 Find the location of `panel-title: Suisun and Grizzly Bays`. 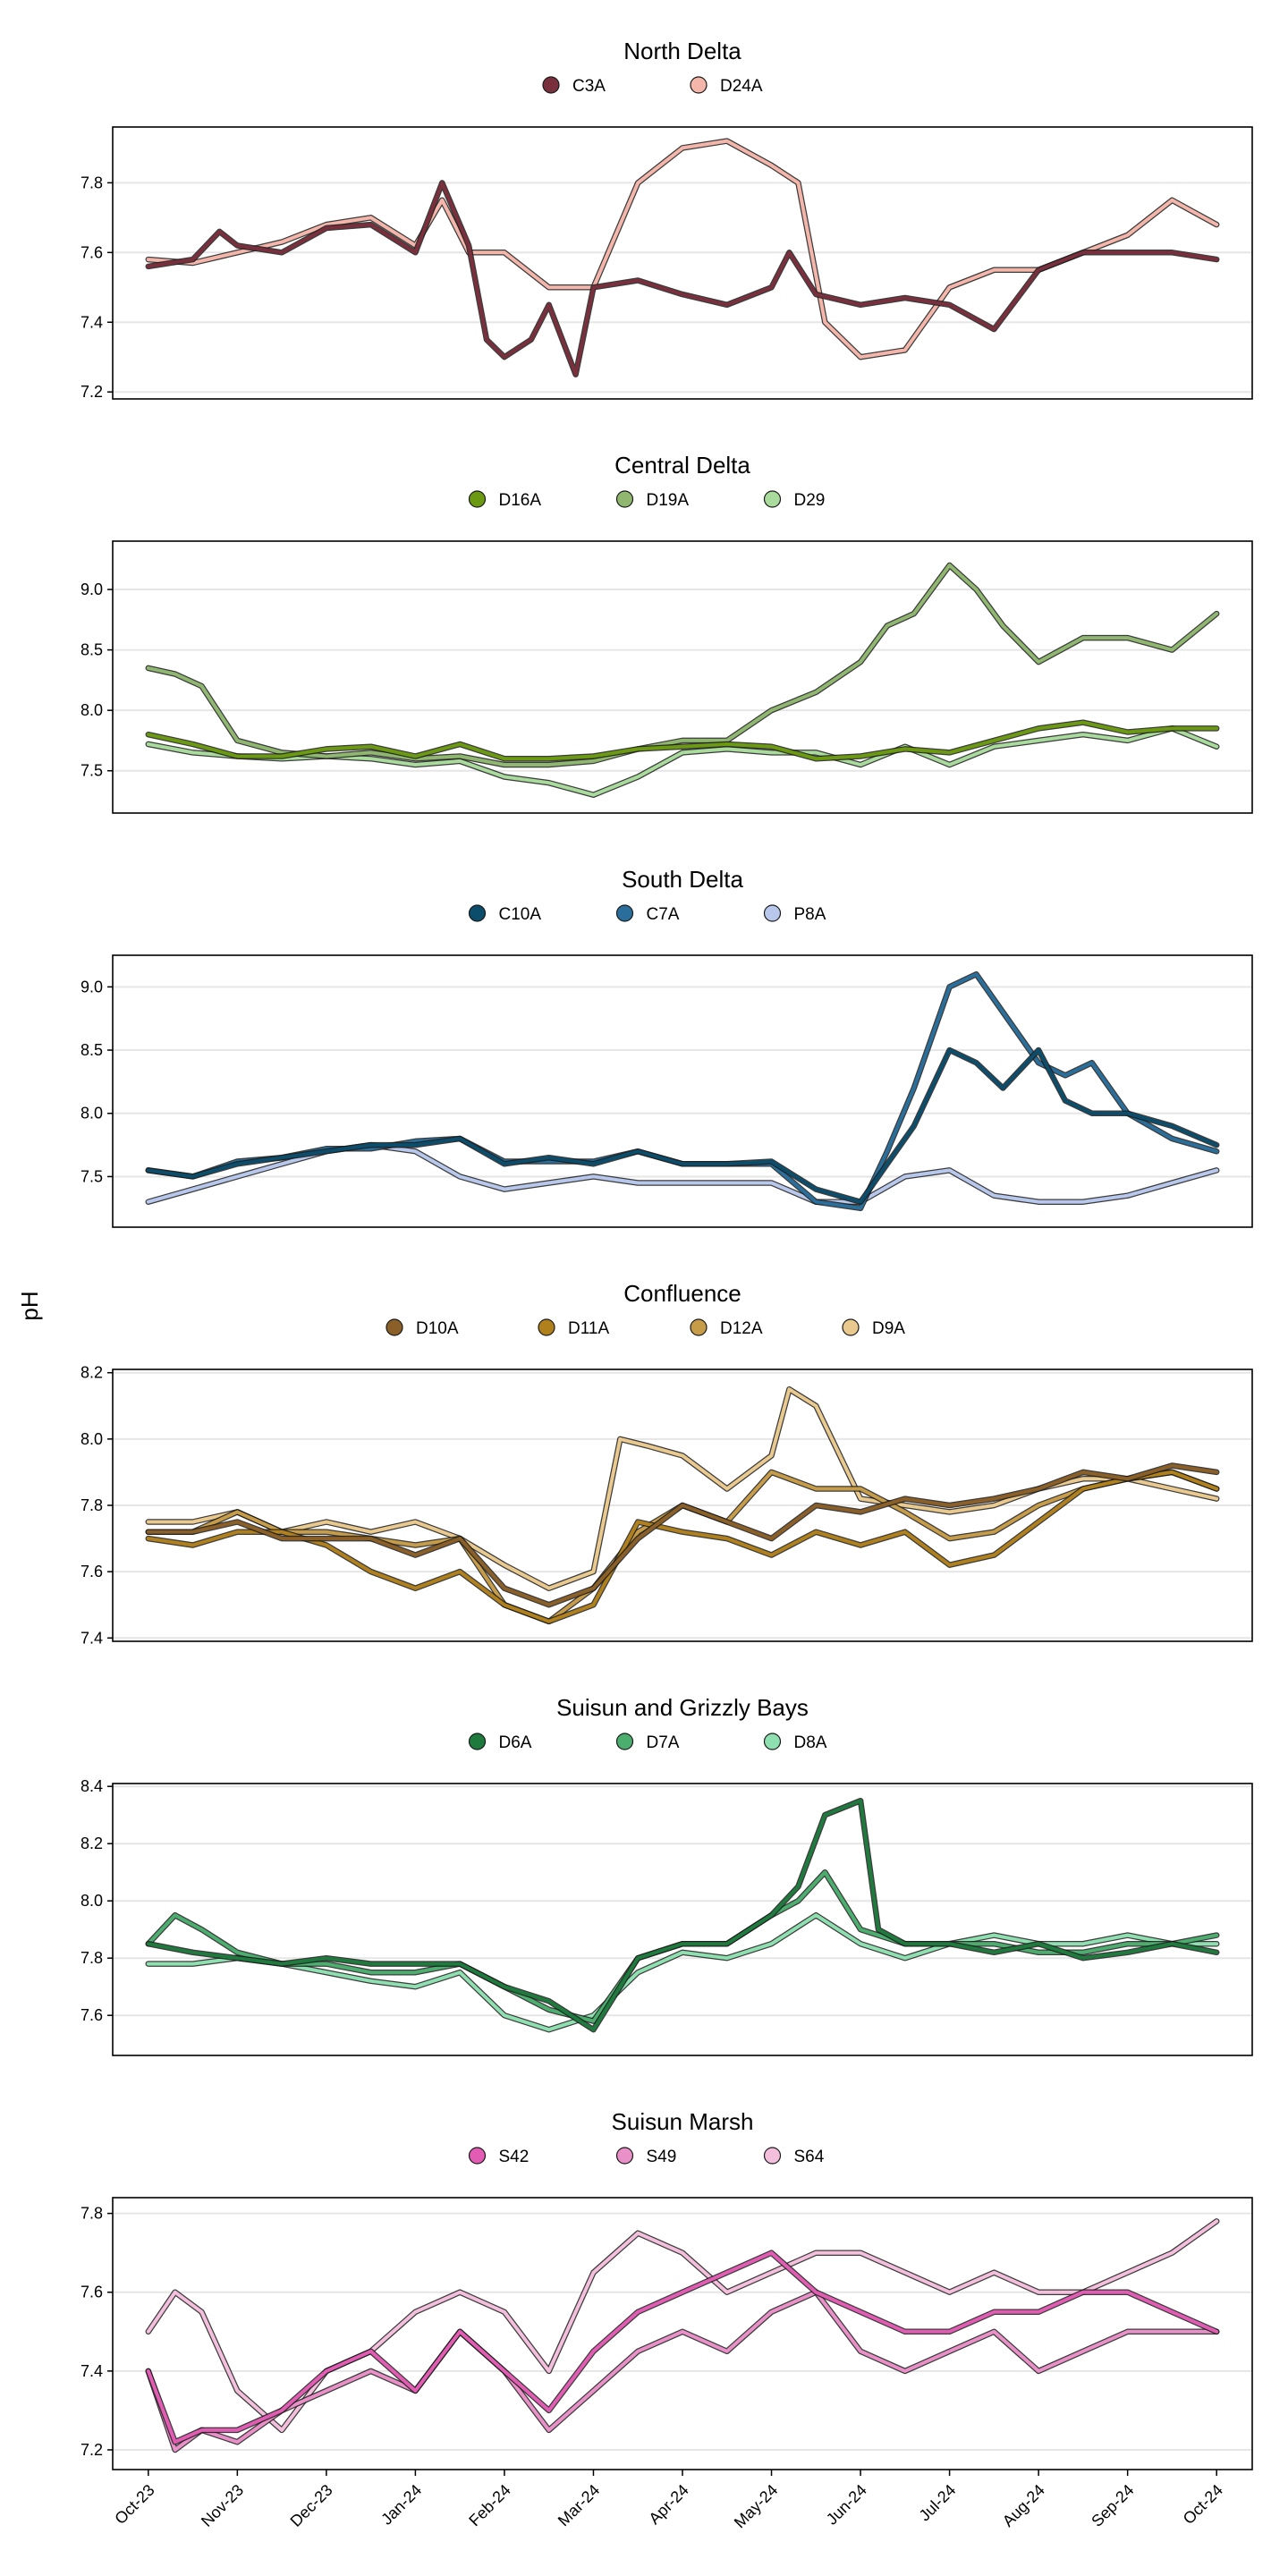

panel-title: Suisun and Grizzly Bays is located at coordinates (682, 1707).